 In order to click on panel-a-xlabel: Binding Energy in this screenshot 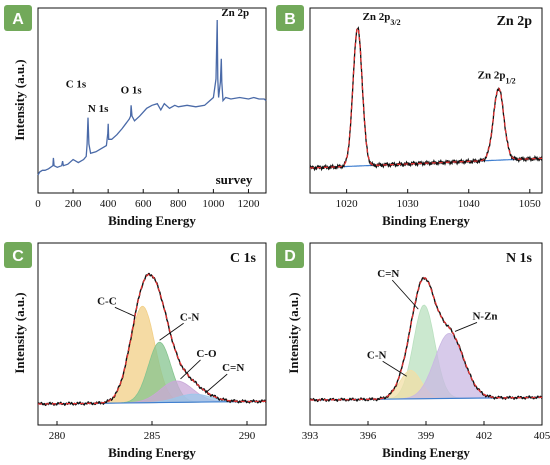, I will do `click(152, 220)`.